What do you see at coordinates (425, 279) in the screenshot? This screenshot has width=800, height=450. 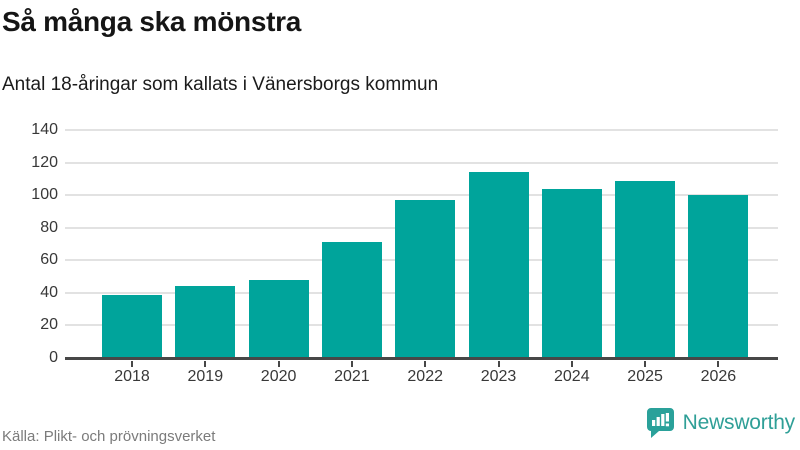 I see `bar-2022` at bounding box center [425, 279].